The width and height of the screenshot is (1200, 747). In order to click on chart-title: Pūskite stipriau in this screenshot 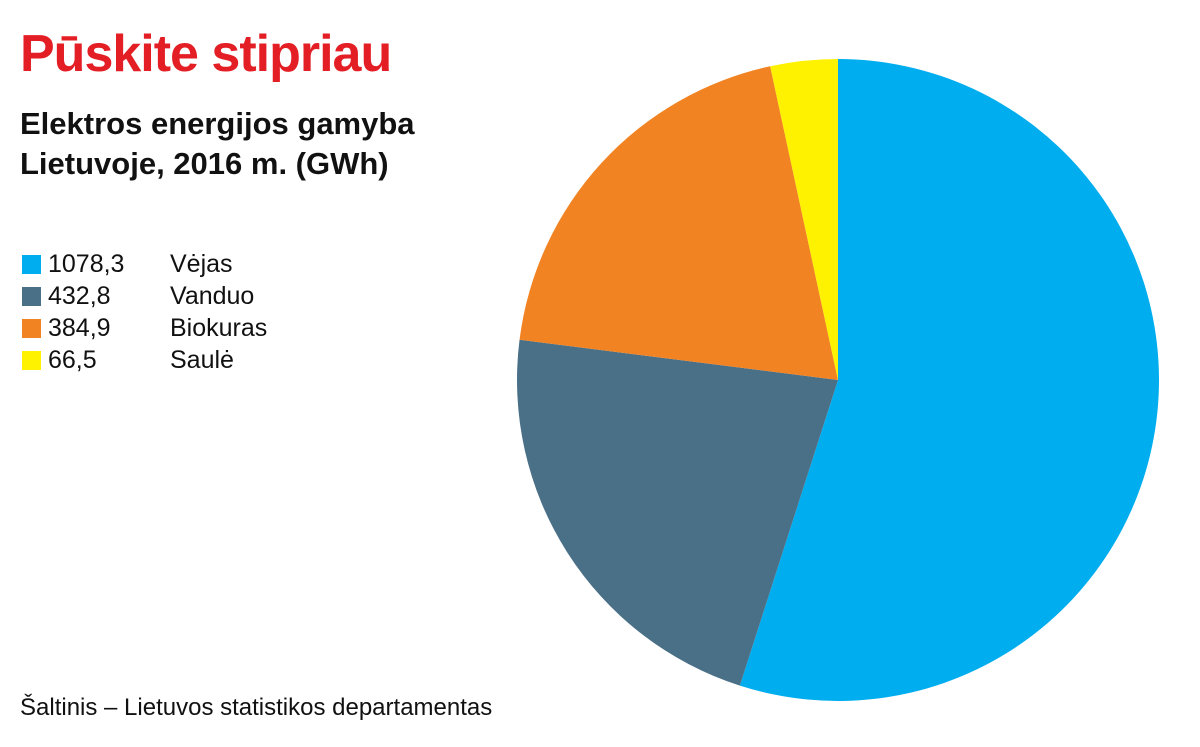, I will do `click(206, 54)`.